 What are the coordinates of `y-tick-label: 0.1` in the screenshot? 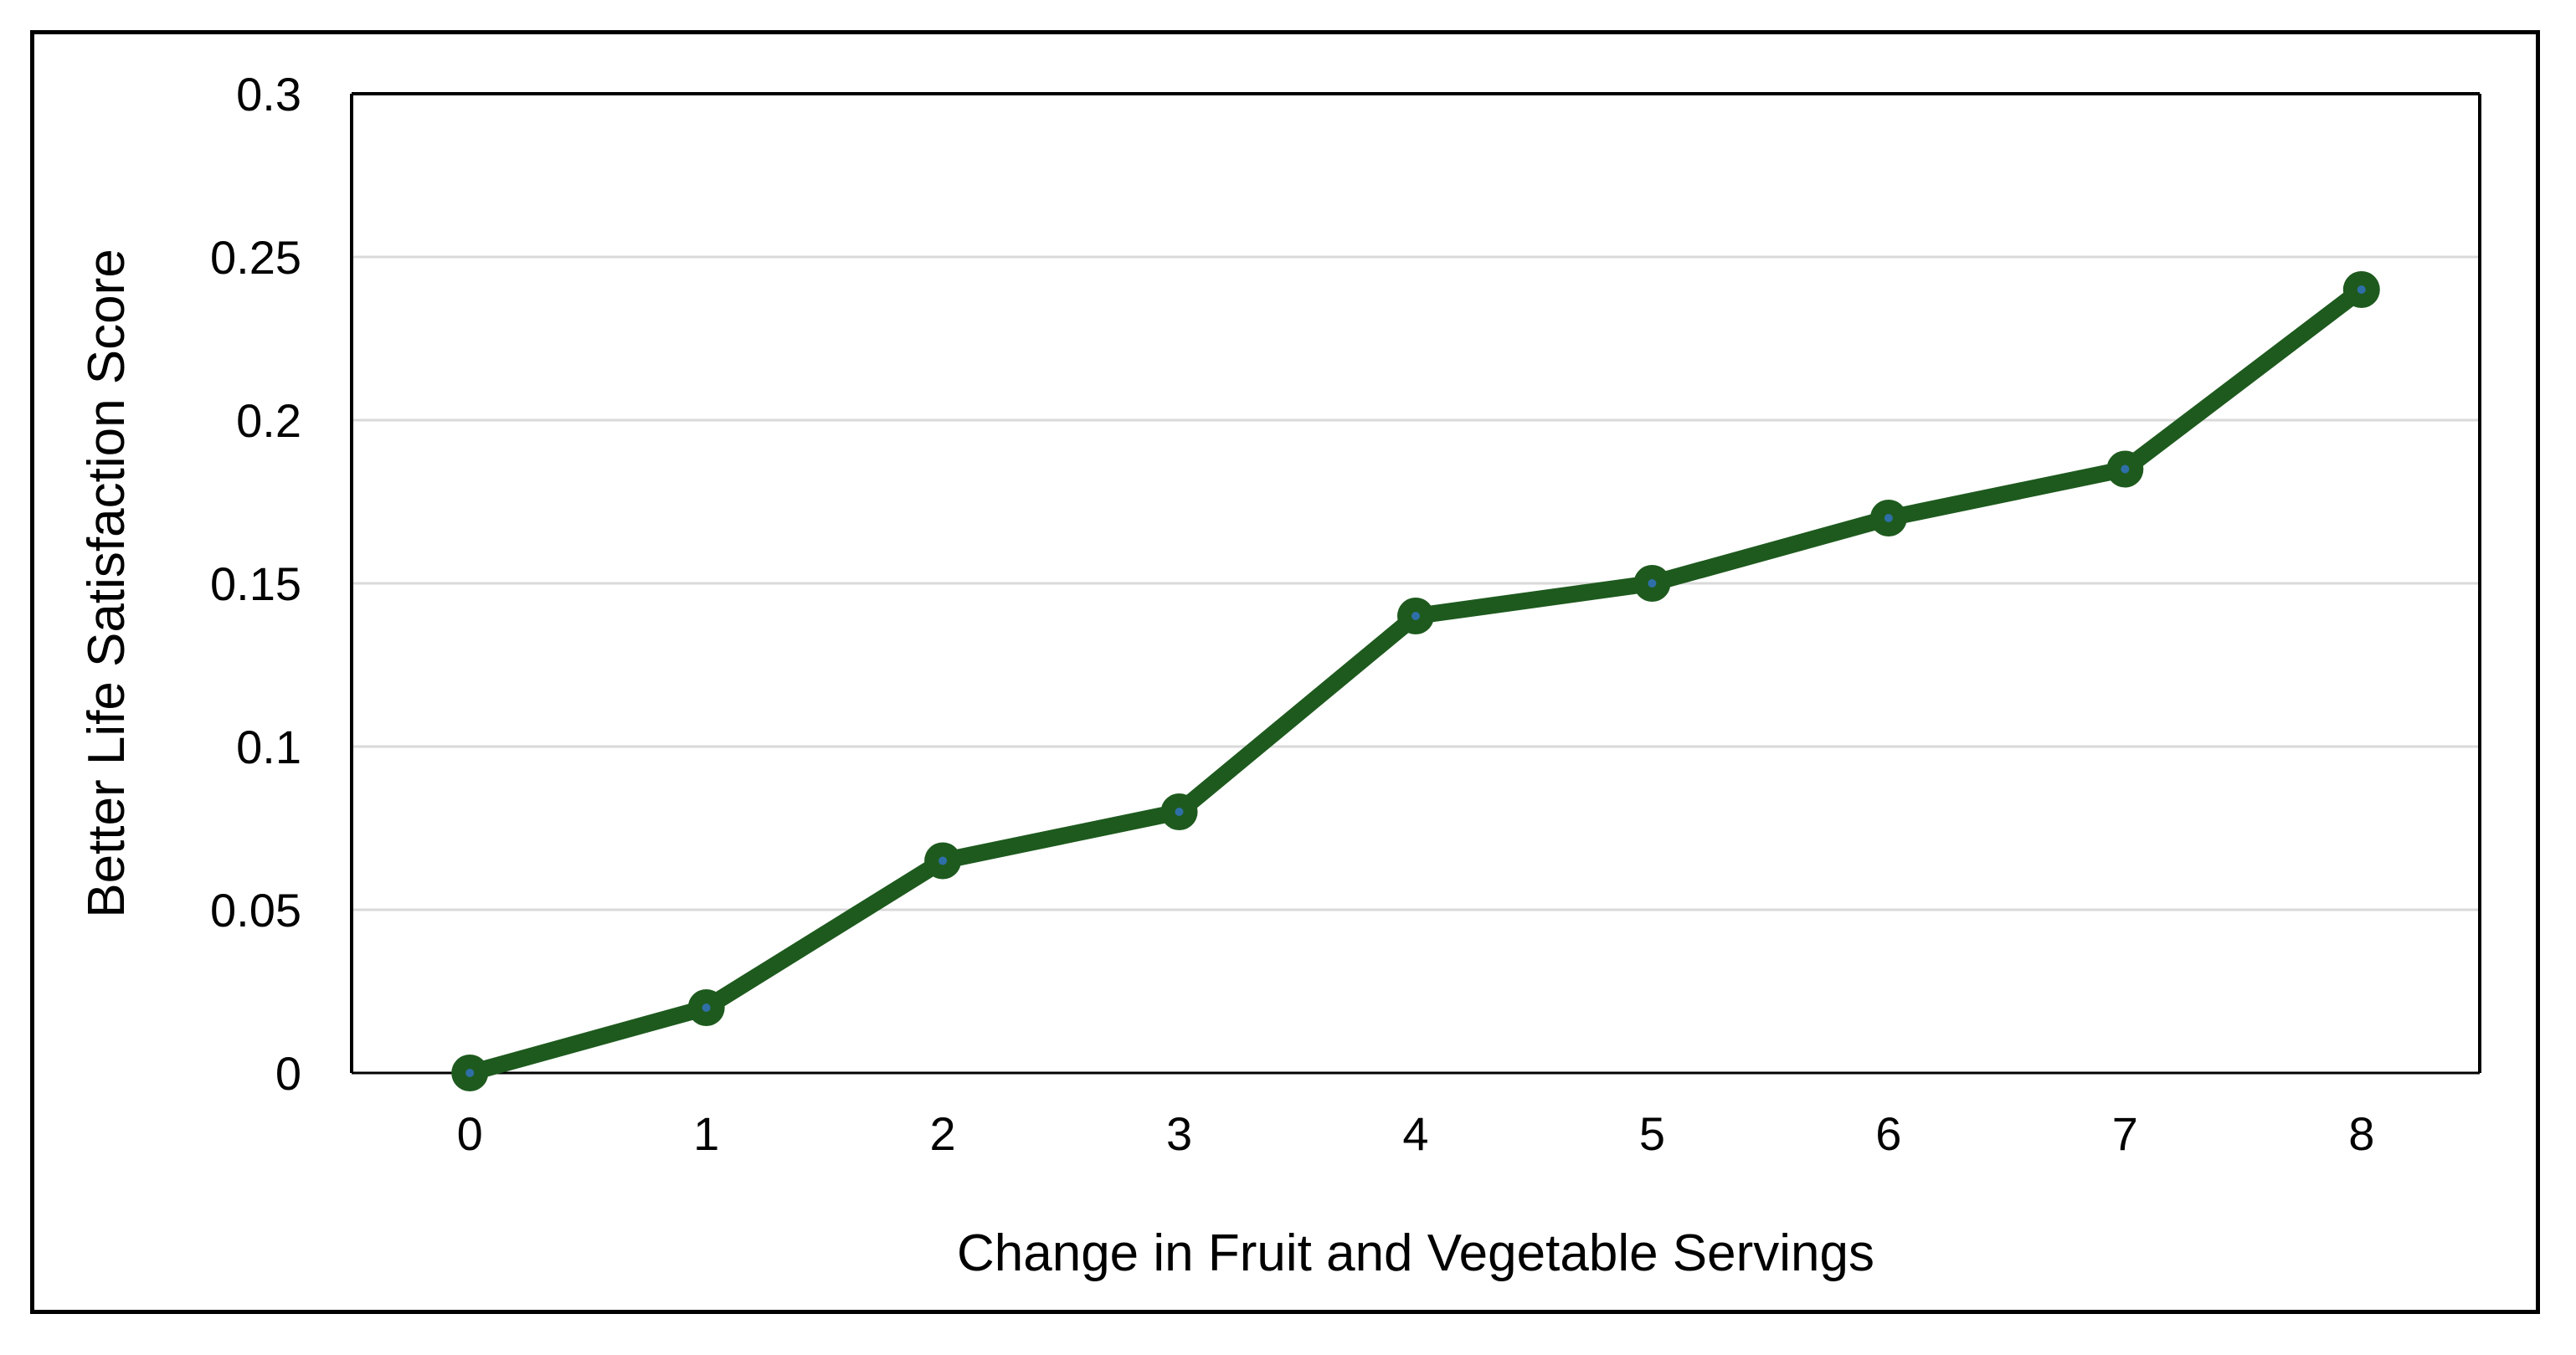 It's located at (269, 747).